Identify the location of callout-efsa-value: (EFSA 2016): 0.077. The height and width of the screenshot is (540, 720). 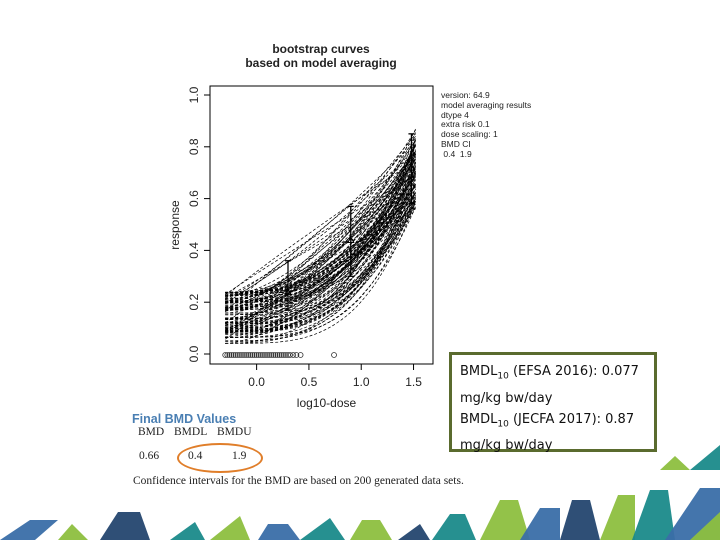
(573, 371).